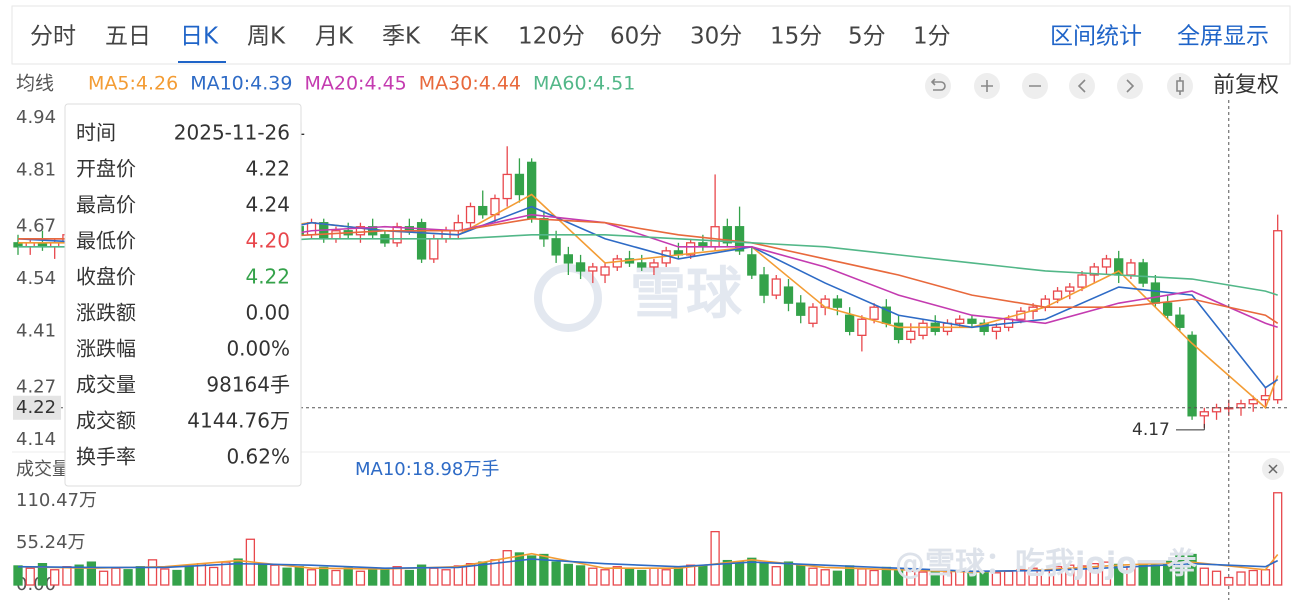  I want to click on tooltip-label: 涨跌幅, so click(106, 349).